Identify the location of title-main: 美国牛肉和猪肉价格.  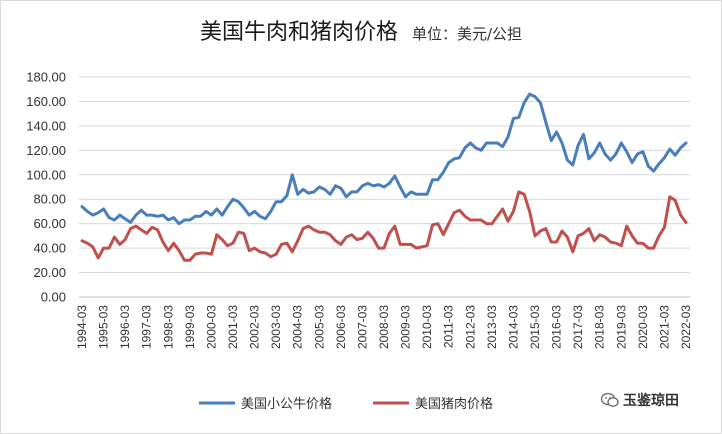
(298, 32).